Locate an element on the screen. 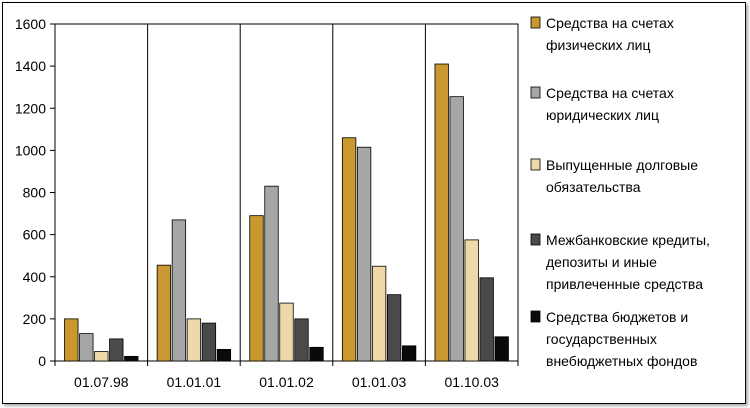 Image resolution: width=750 pixels, height=408 pixels. legend-label: Выпущенные долговые is located at coordinates (622, 165).